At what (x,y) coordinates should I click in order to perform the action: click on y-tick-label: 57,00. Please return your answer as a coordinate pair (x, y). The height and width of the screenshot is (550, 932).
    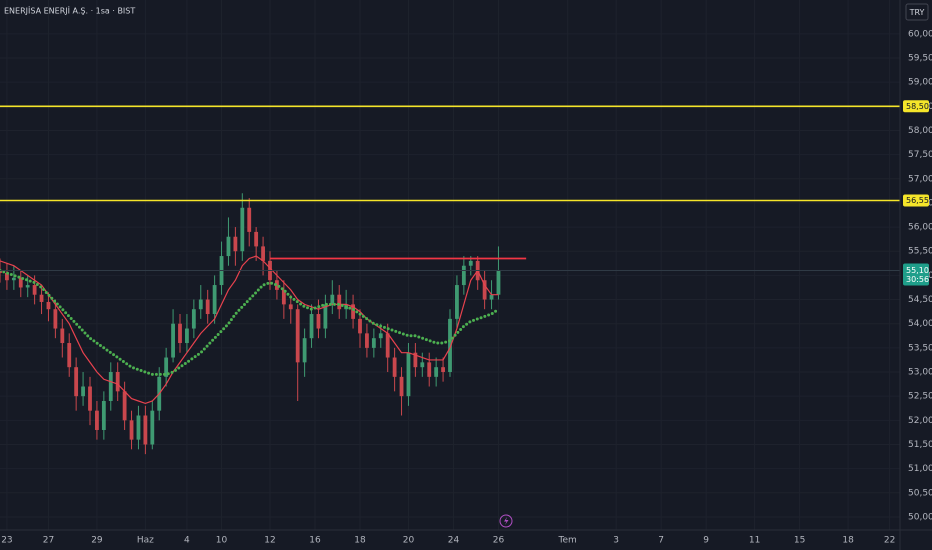
    Looking at the image, I should click on (920, 179).